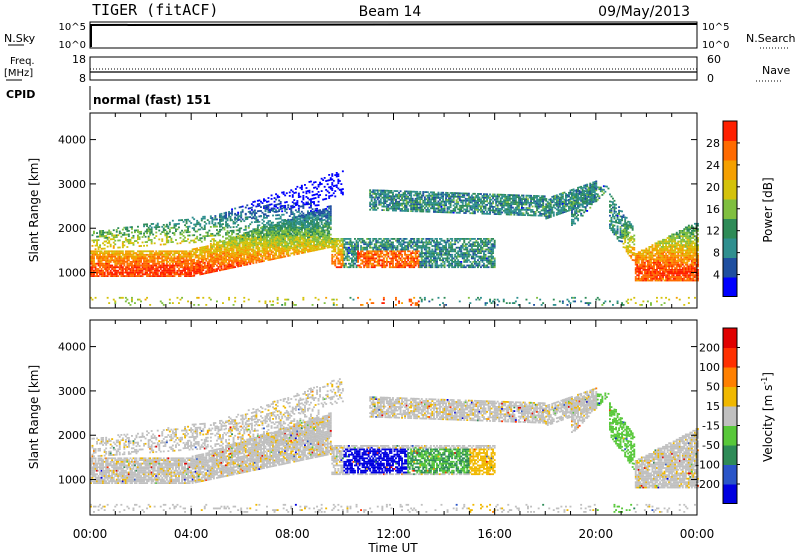 Image resolution: width=800 pixels, height=558 pixels. I want to click on nsky-panel: N.Sky 10^5 10^0 10^5 10^0 N.Search, so click(400, 36).